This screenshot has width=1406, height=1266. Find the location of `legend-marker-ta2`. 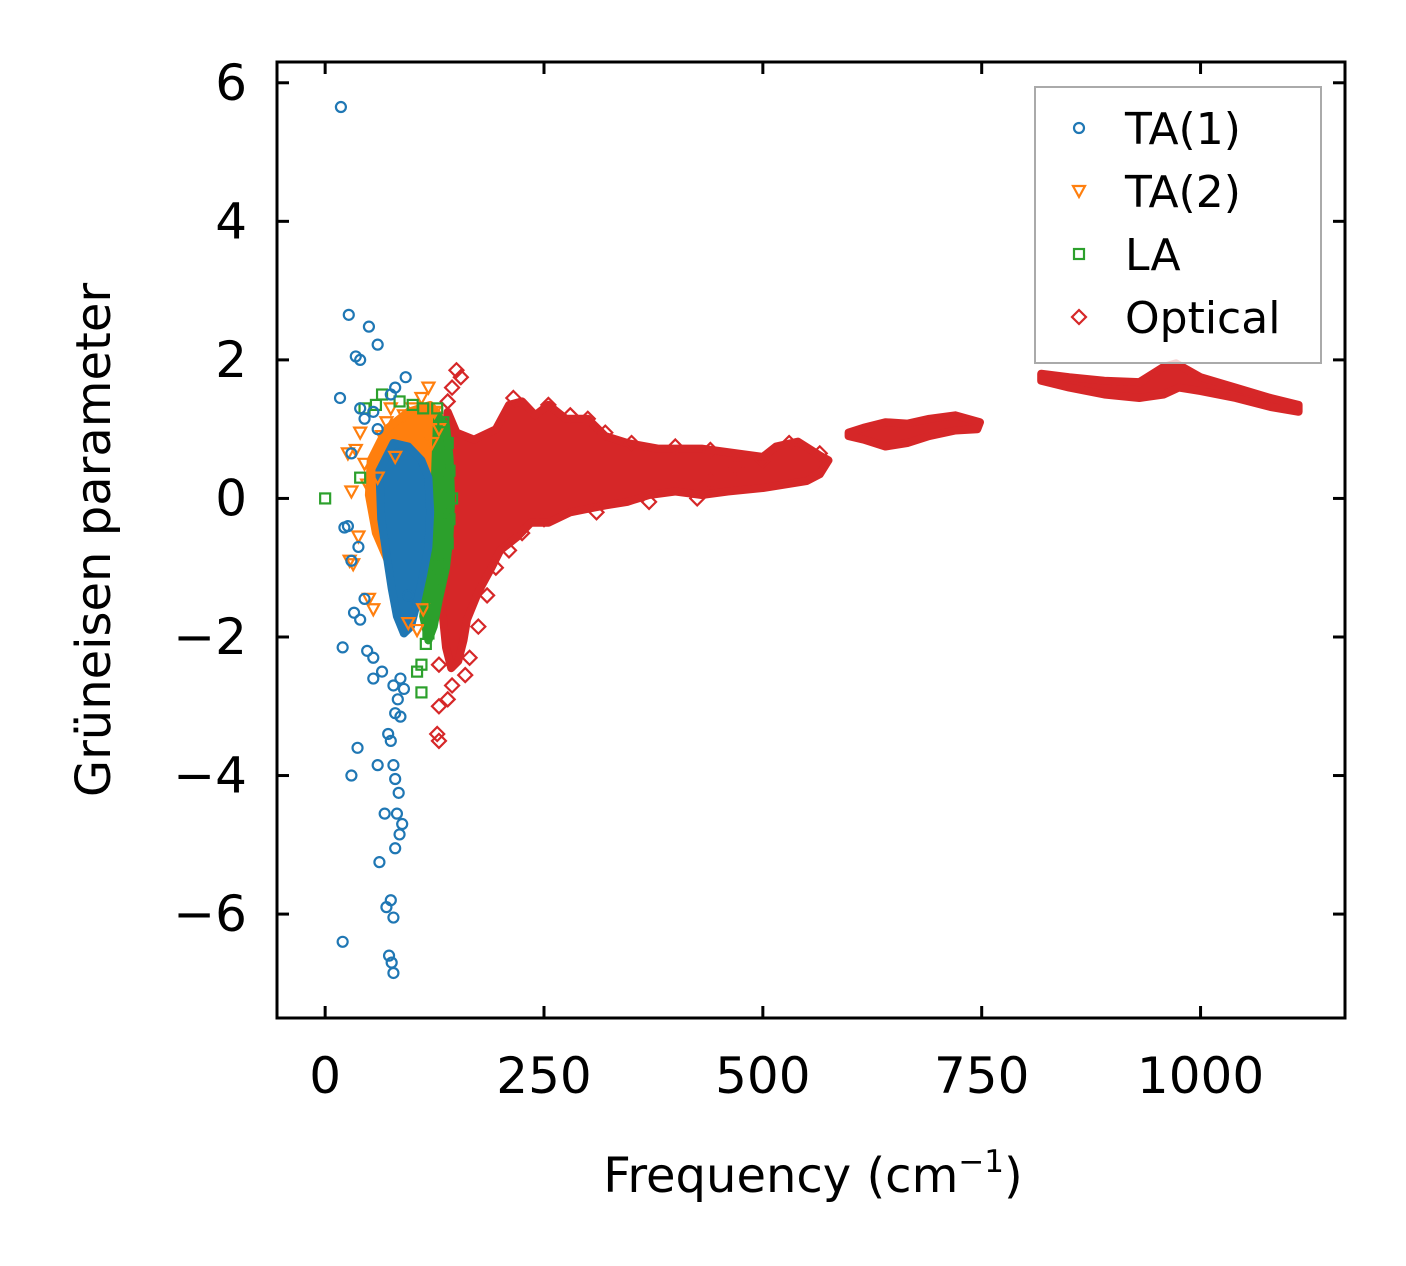

legend-marker-ta2 is located at coordinates (1079, 192).